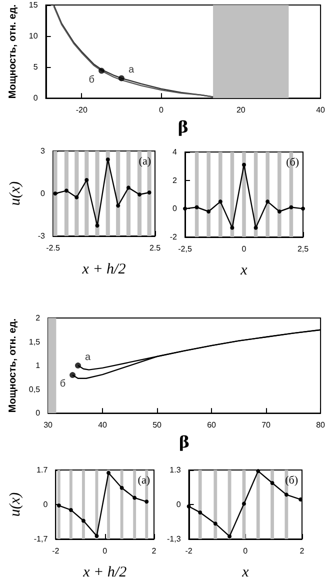  Describe the element at coordinates (212, 425) in the screenshot. I see `x-tick-label: 60` at that location.